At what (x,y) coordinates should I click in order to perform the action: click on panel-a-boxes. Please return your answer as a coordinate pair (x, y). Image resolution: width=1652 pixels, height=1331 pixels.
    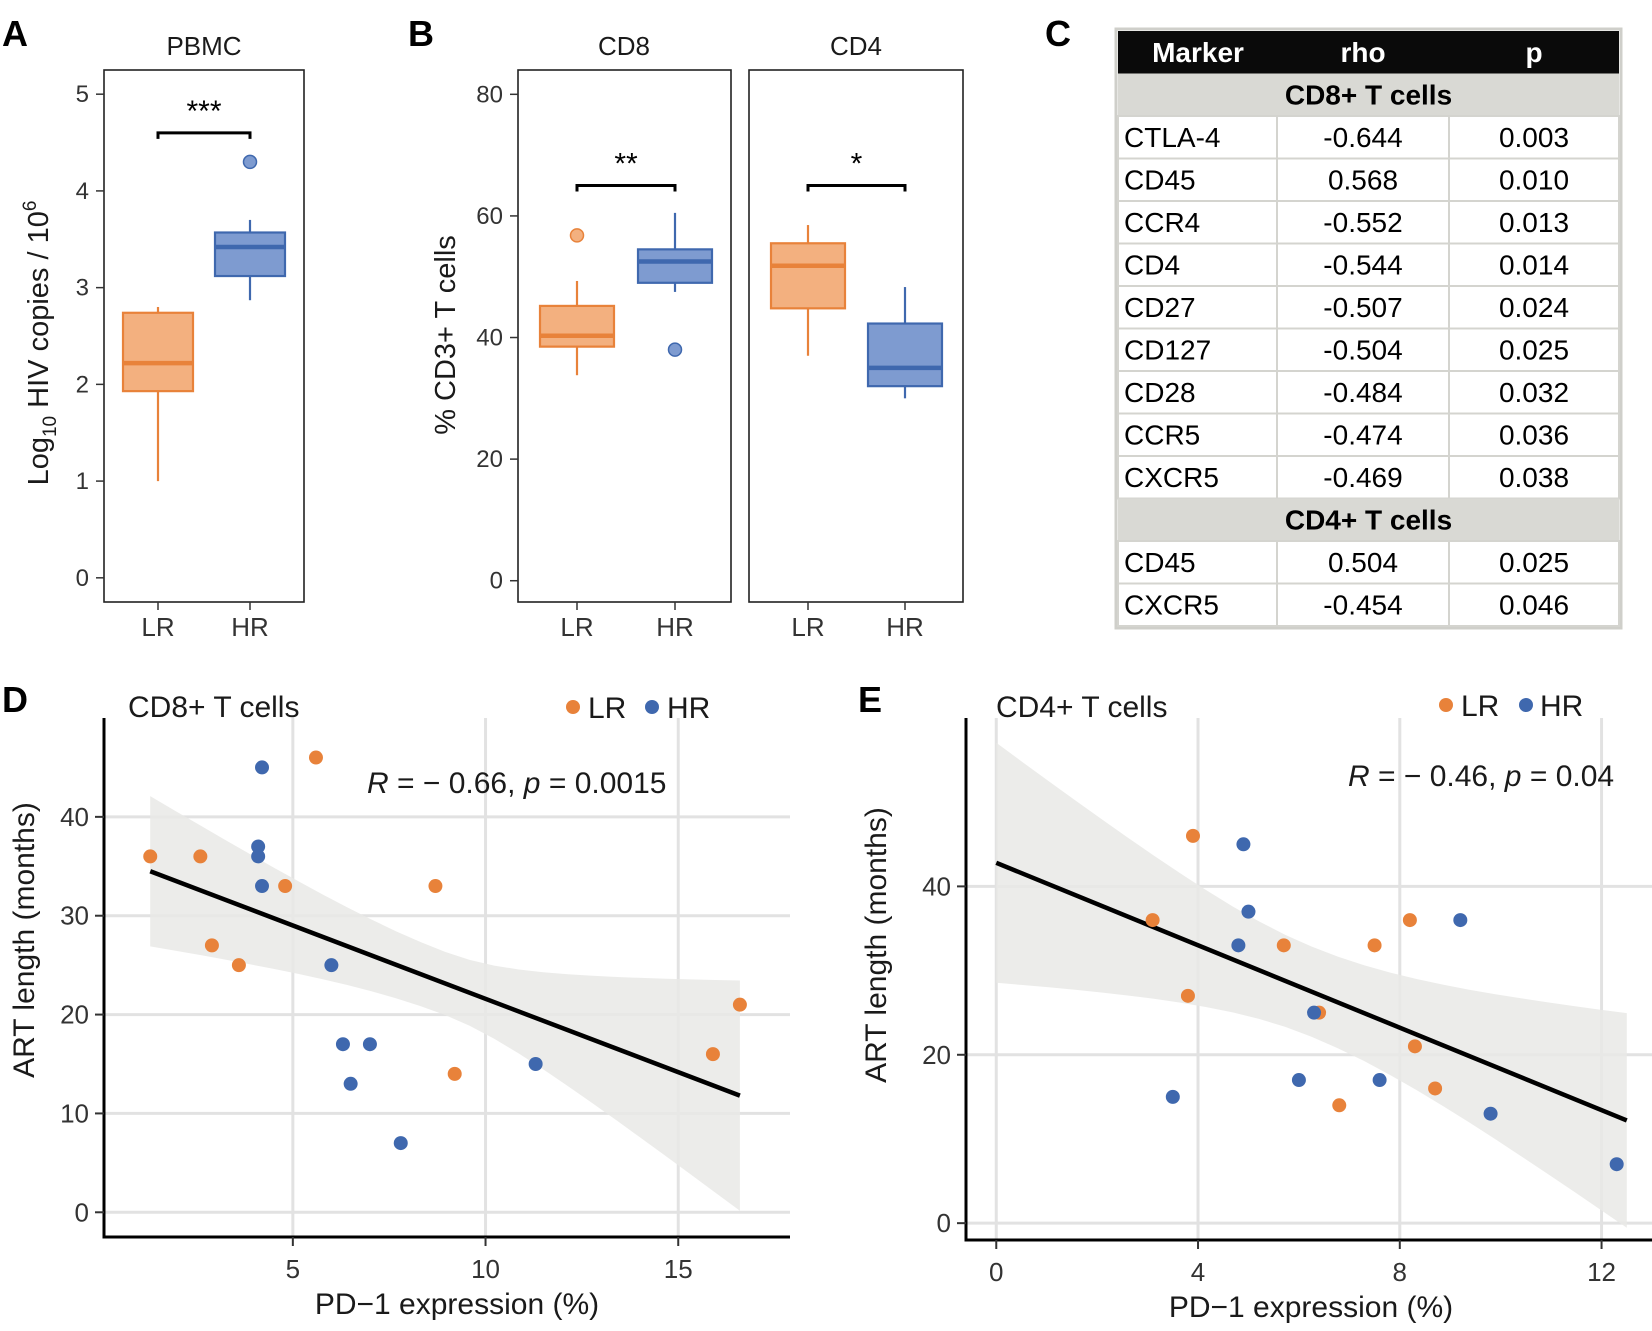
    Looking at the image, I should click on (204, 318).